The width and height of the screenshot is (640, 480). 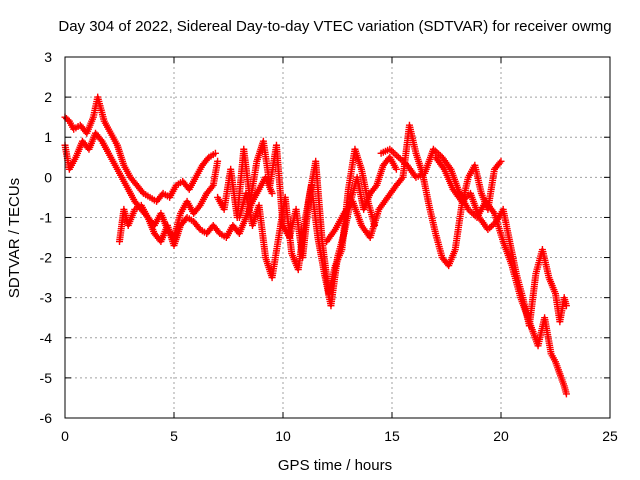 What do you see at coordinates (46, 418) in the screenshot?
I see `y-tick-label: -6` at bounding box center [46, 418].